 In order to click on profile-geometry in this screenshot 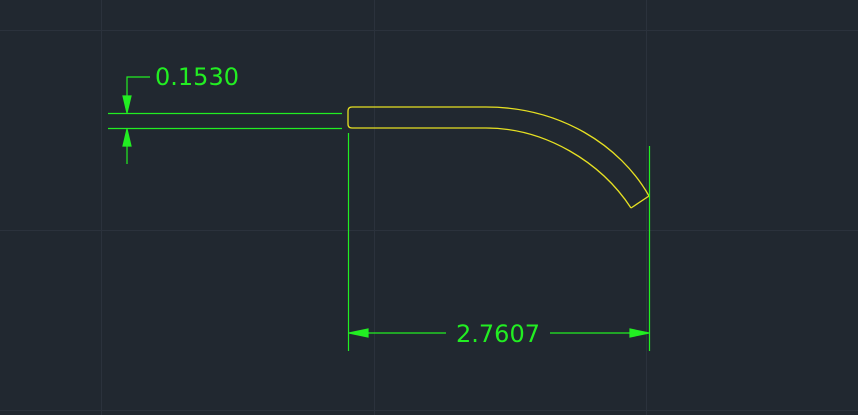, I will do `click(498, 157)`.